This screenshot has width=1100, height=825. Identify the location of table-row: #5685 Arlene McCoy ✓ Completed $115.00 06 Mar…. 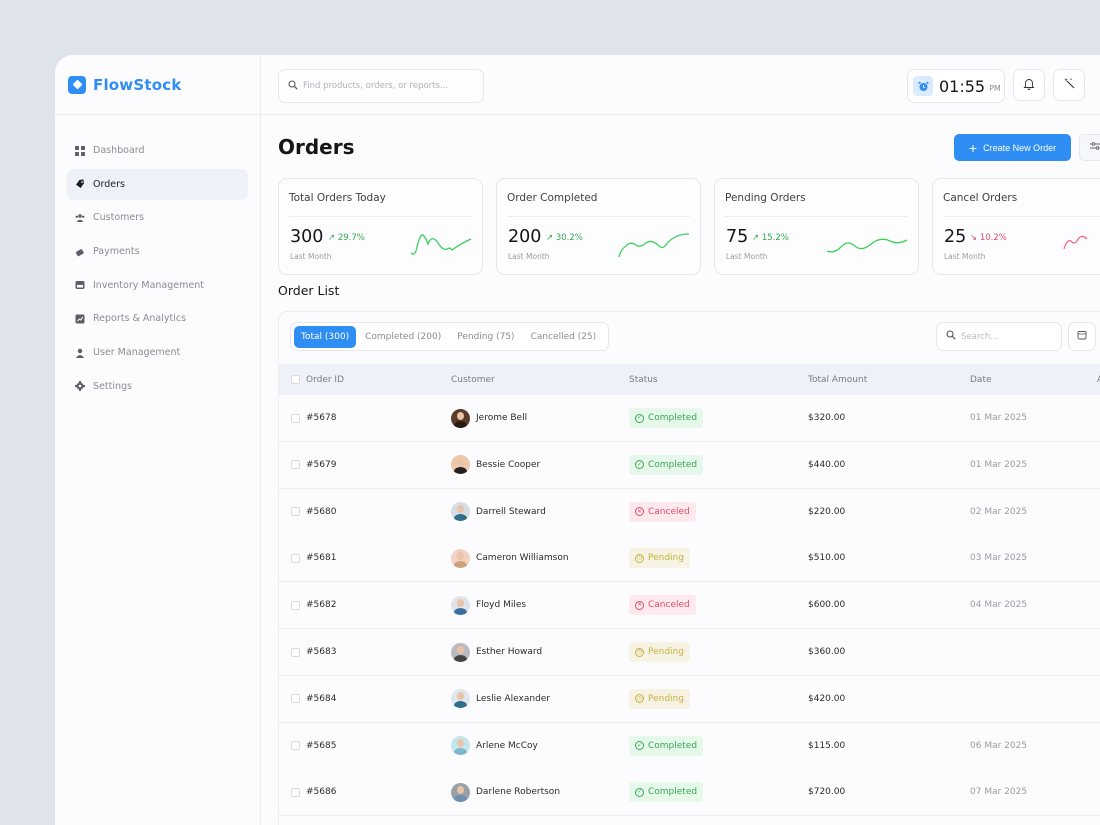
(689, 746).